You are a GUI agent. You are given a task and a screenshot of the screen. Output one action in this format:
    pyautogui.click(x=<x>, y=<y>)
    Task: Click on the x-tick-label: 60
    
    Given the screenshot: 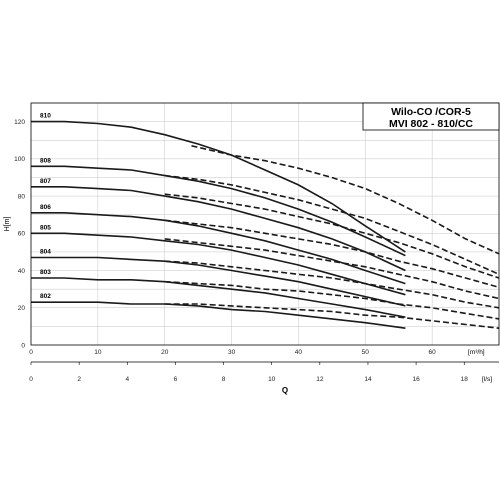 What is the action you would take?
    pyautogui.click(x=433, y=352)
    